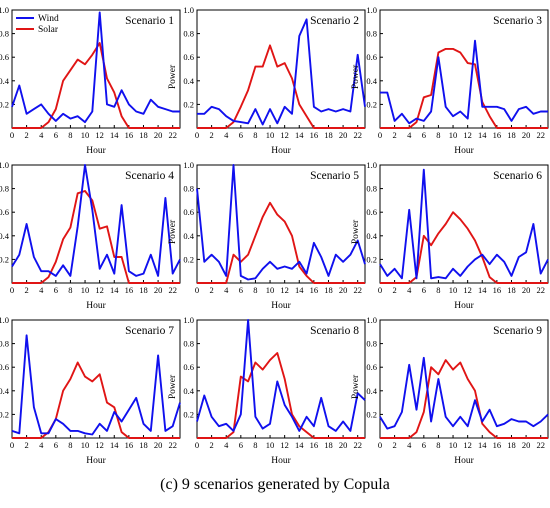 The height and width of the screenshot is (508, 550). What do you see at coordinates (334, 21) in the screenshot?
I see `scenario-title: Scenario 2` at bounding box center [334, 21].